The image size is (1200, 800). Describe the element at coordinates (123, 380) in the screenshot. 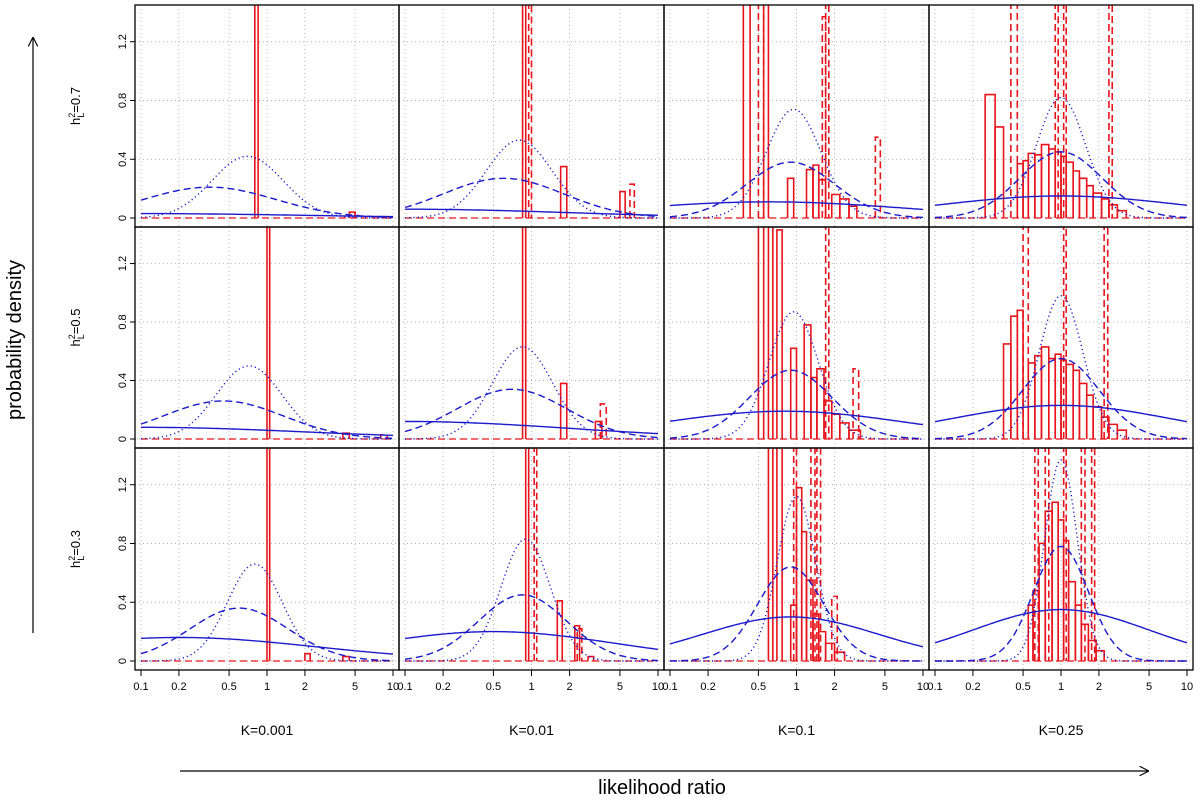

I see `y-tick-label: 0.4` at that location.